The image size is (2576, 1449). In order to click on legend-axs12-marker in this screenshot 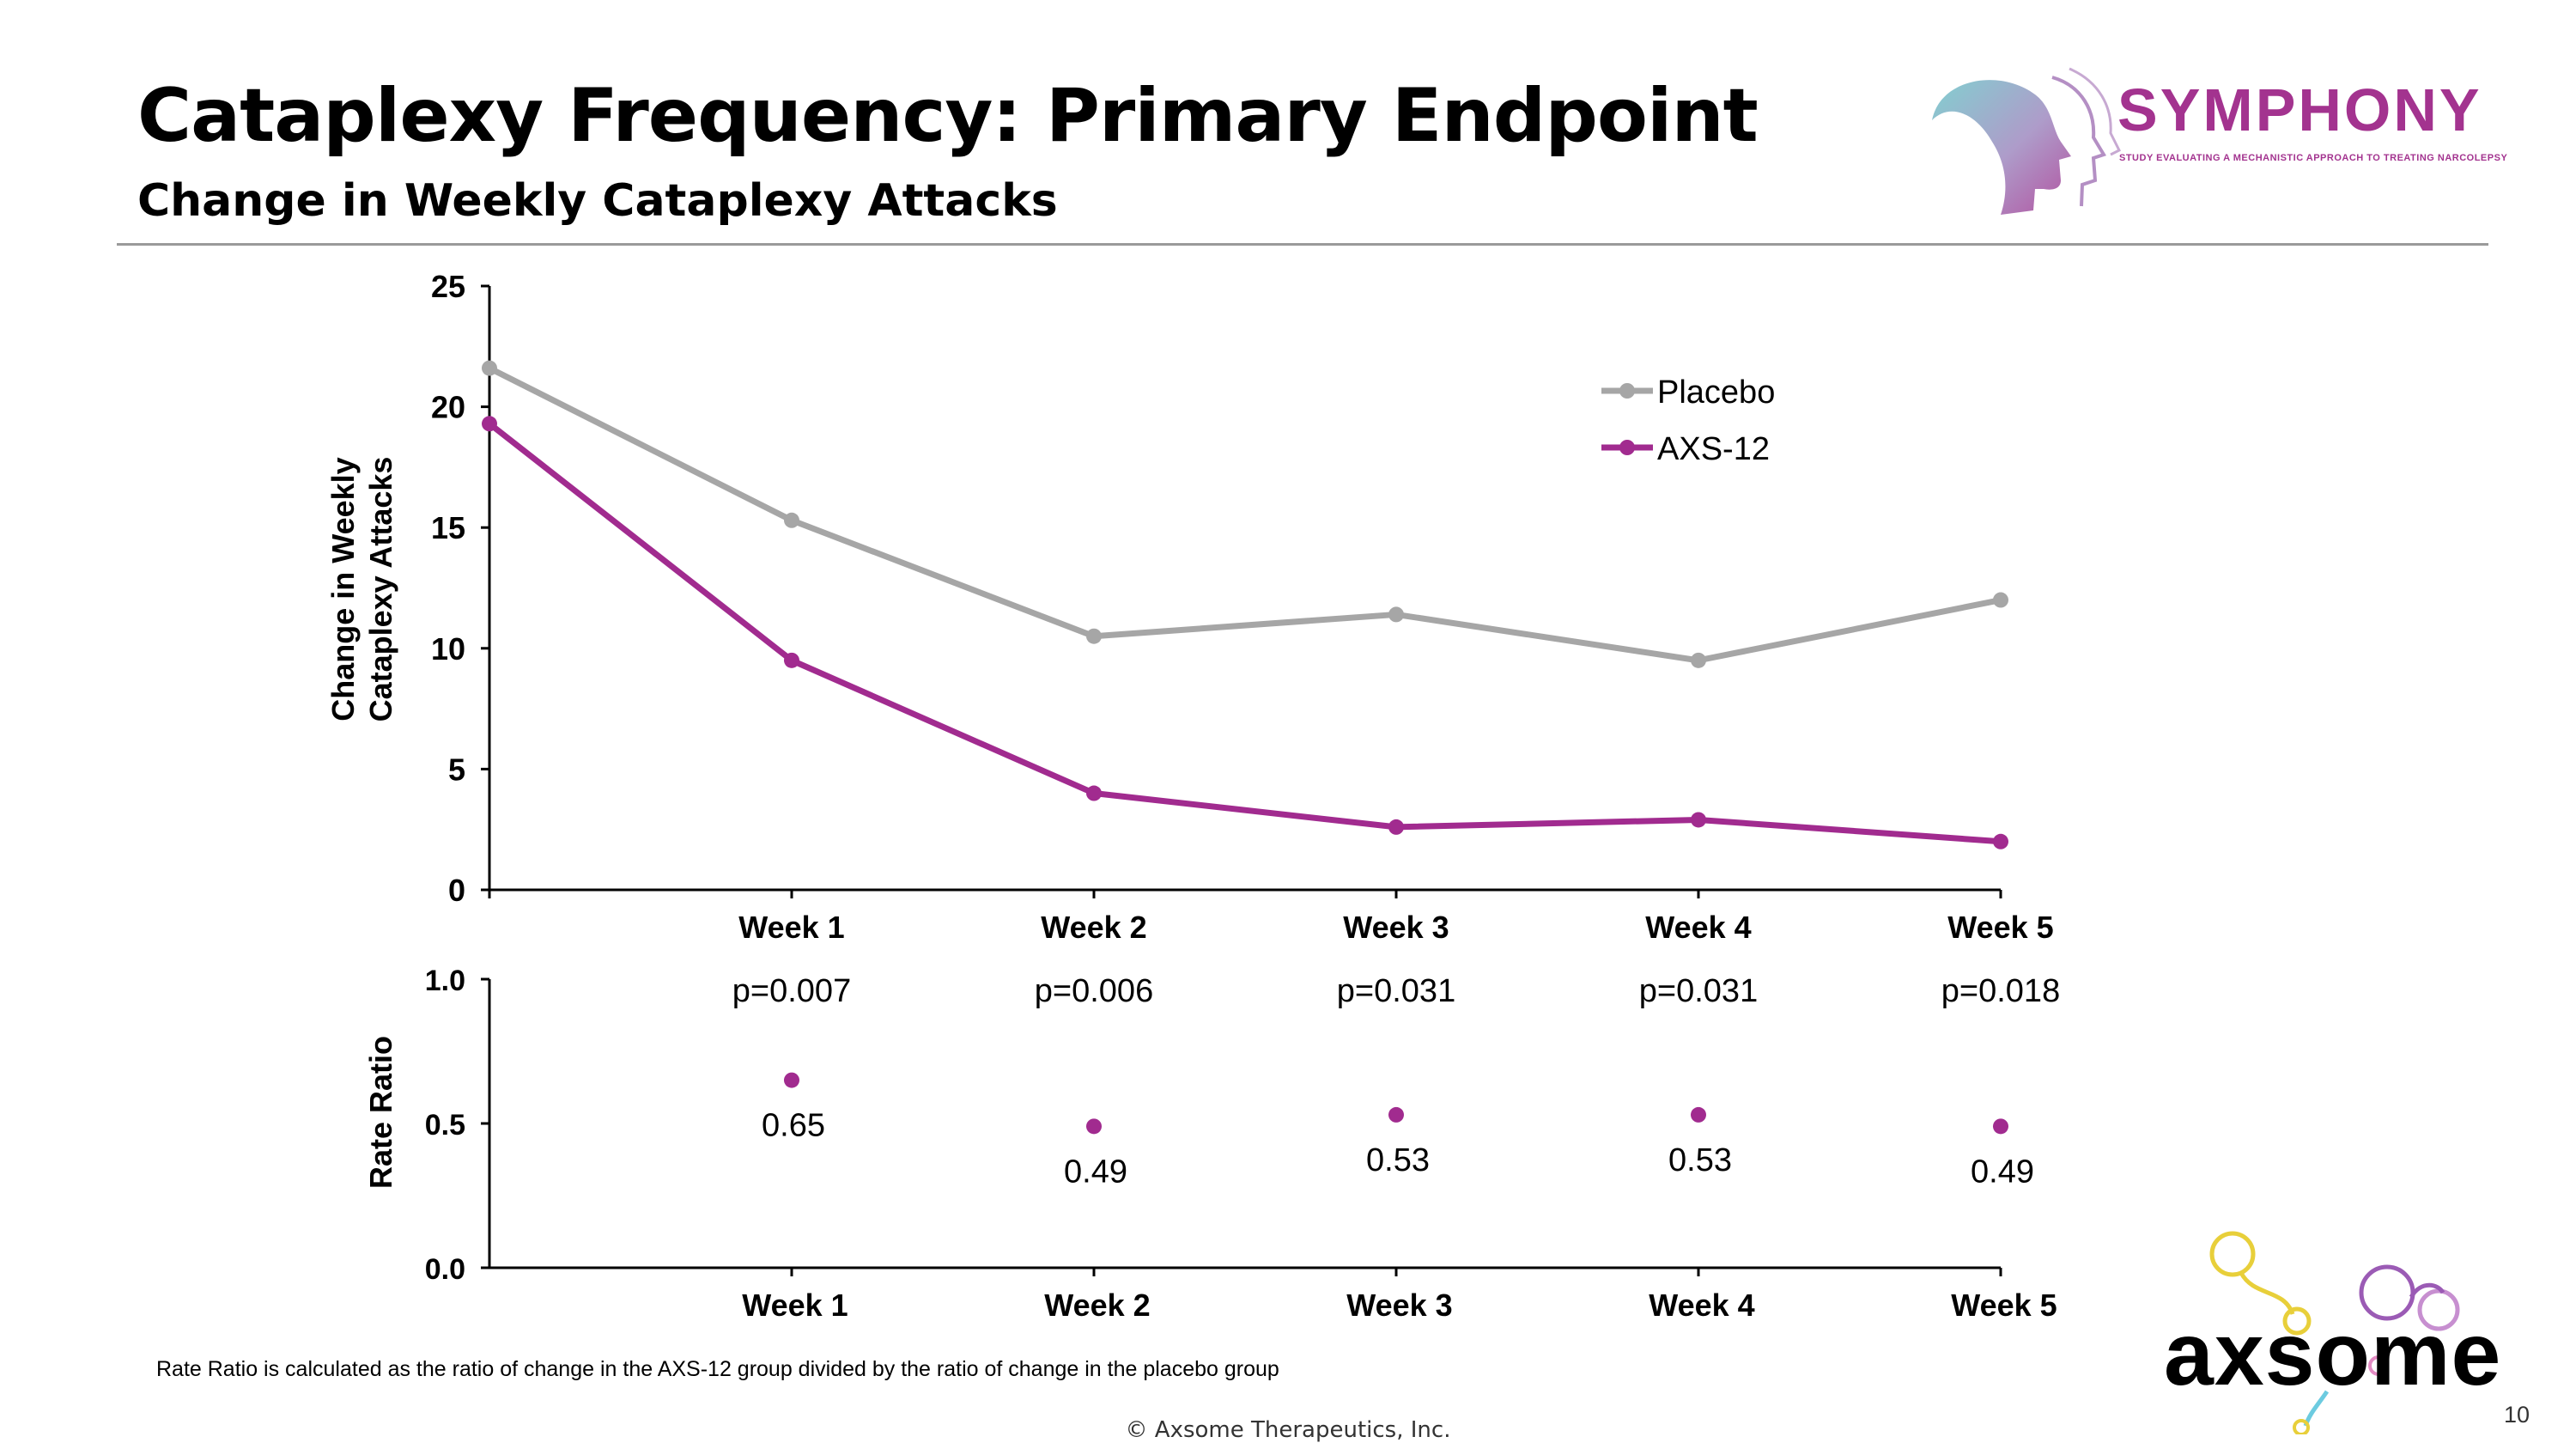, I will do `click(1627, 447)`.